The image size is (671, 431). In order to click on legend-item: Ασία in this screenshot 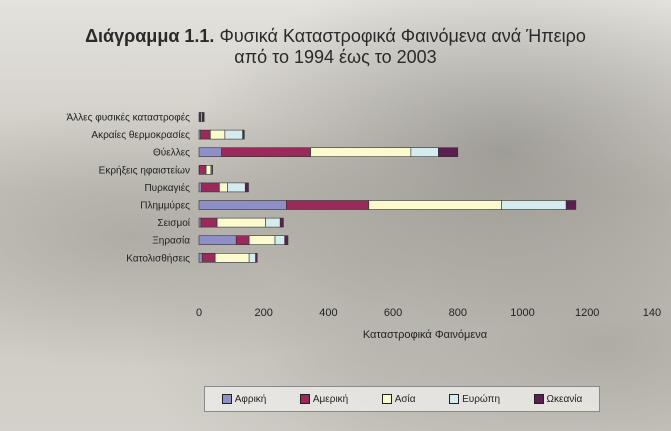, I will do `click(398, 399)`.